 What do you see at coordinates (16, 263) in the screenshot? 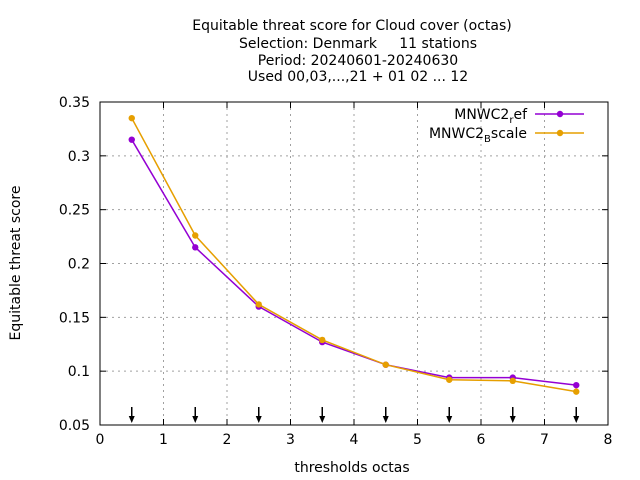
I see `y-axis-label: Equitable threat score` at bounding box center [16, 263].